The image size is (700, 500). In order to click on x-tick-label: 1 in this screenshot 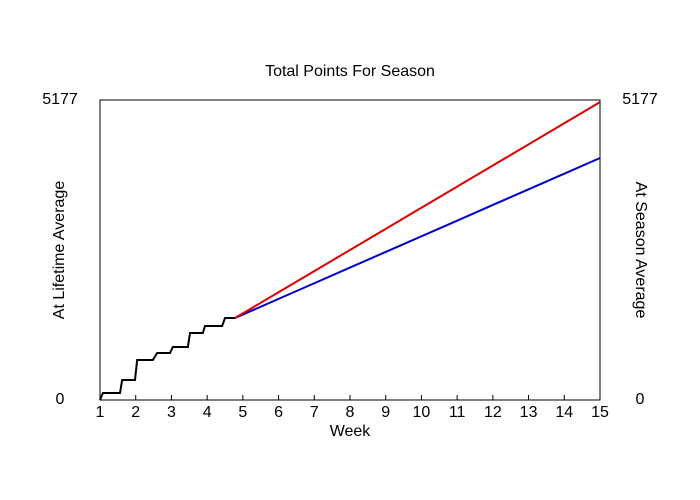, I will do `click(100, 412)`.